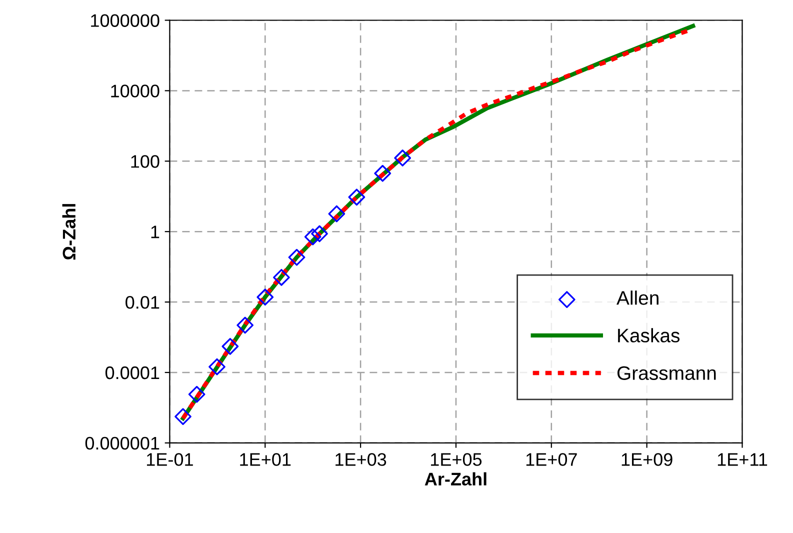 The width and height of the screenshot is (793, 533). Describe the element at coordinates (743, 459) in the screenshot. I see `x-tick-label: 1E+11` at that location.